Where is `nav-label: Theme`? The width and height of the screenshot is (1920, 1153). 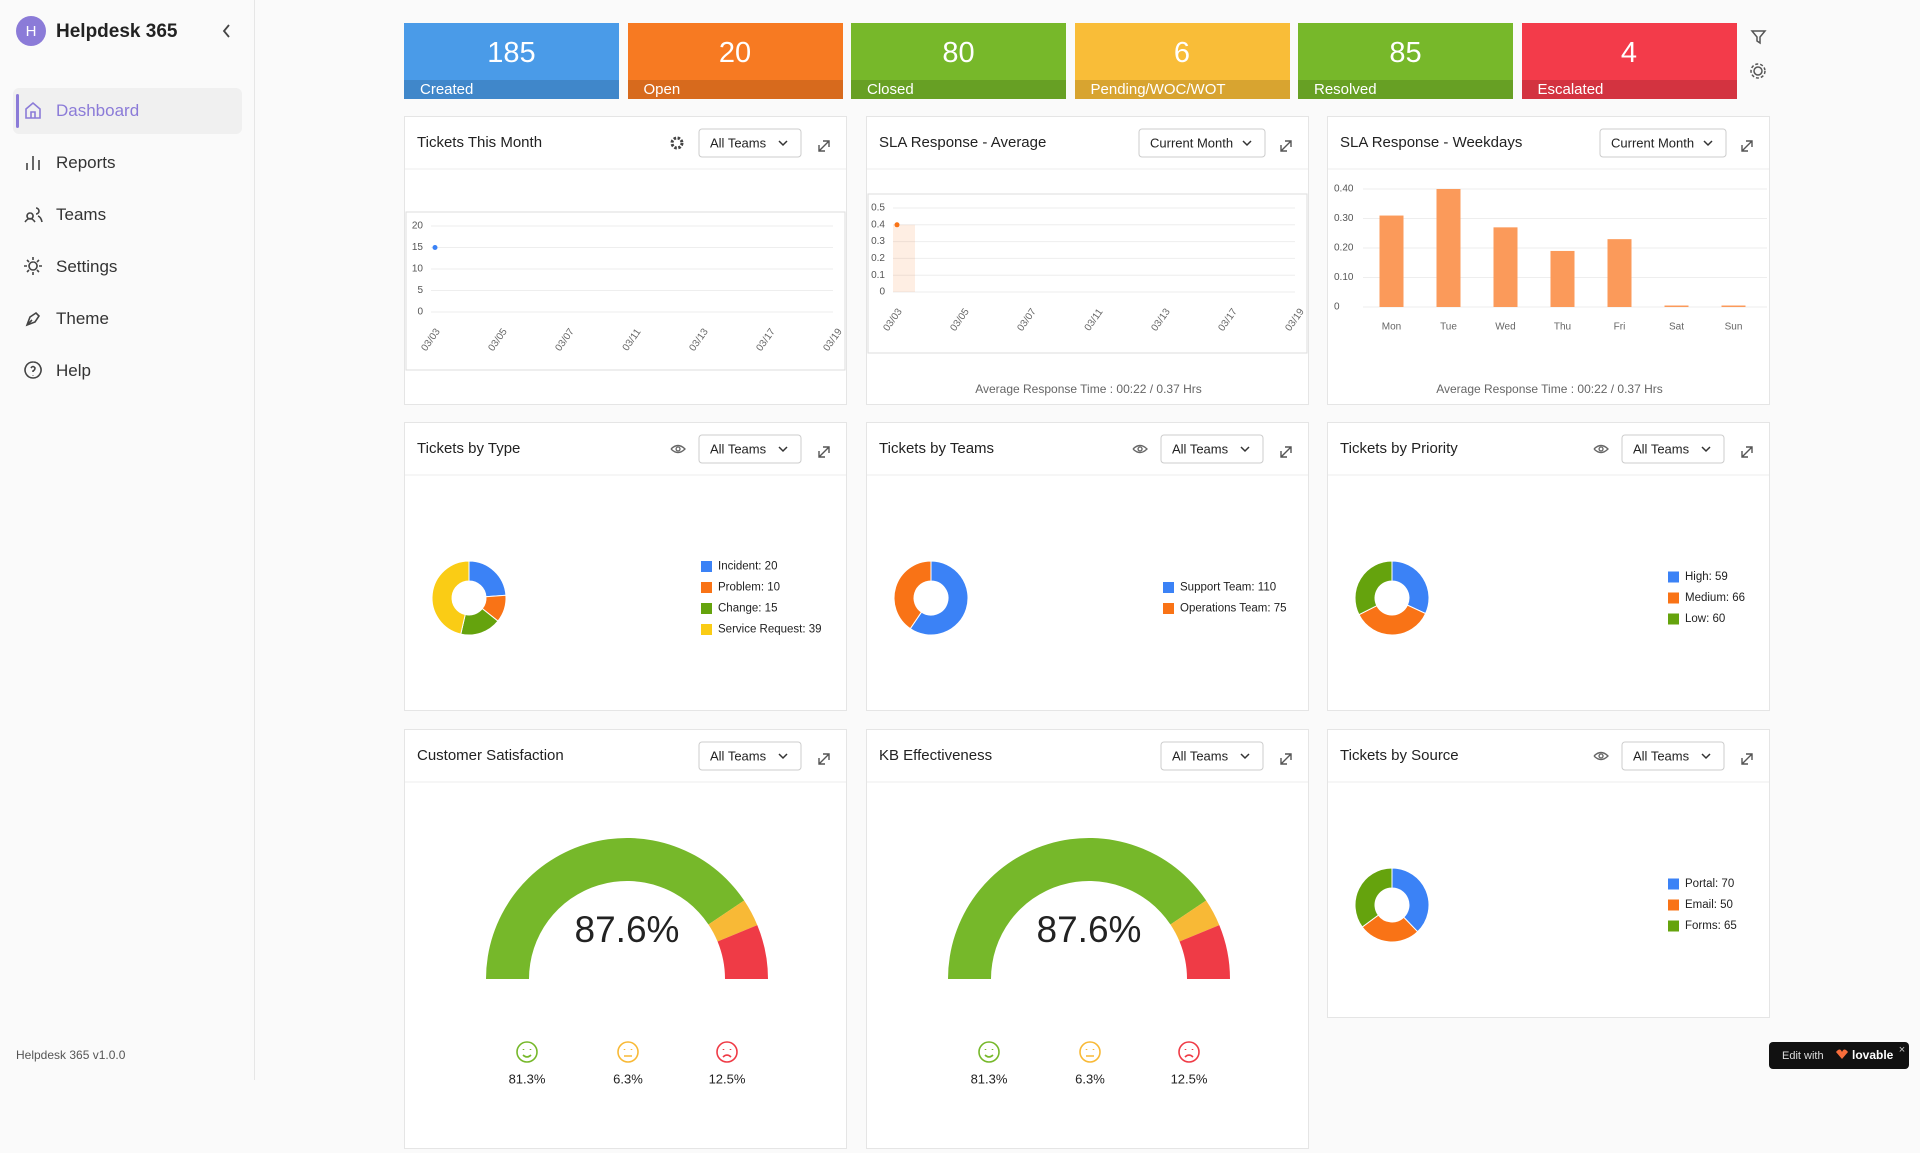 nav-label: Theme is located at coordinates (82, 318).